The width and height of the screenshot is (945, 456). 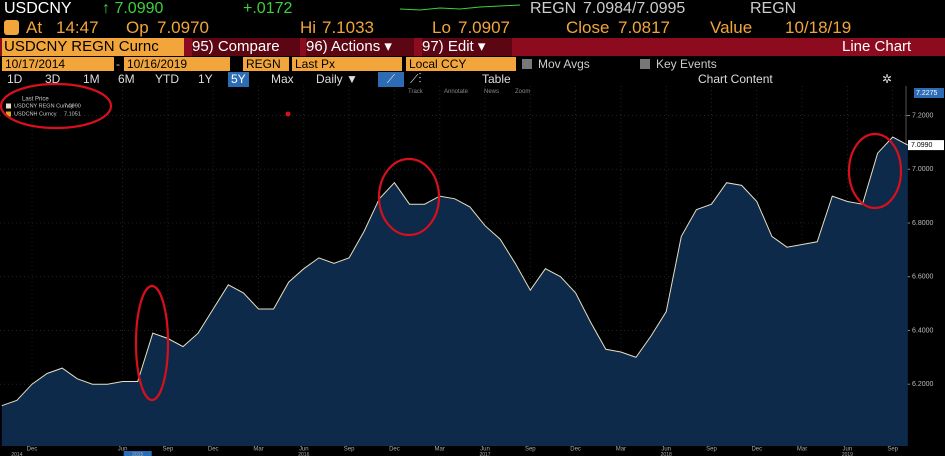 I want to click on stat-value: 7.1033, so click(x=348, y=27).